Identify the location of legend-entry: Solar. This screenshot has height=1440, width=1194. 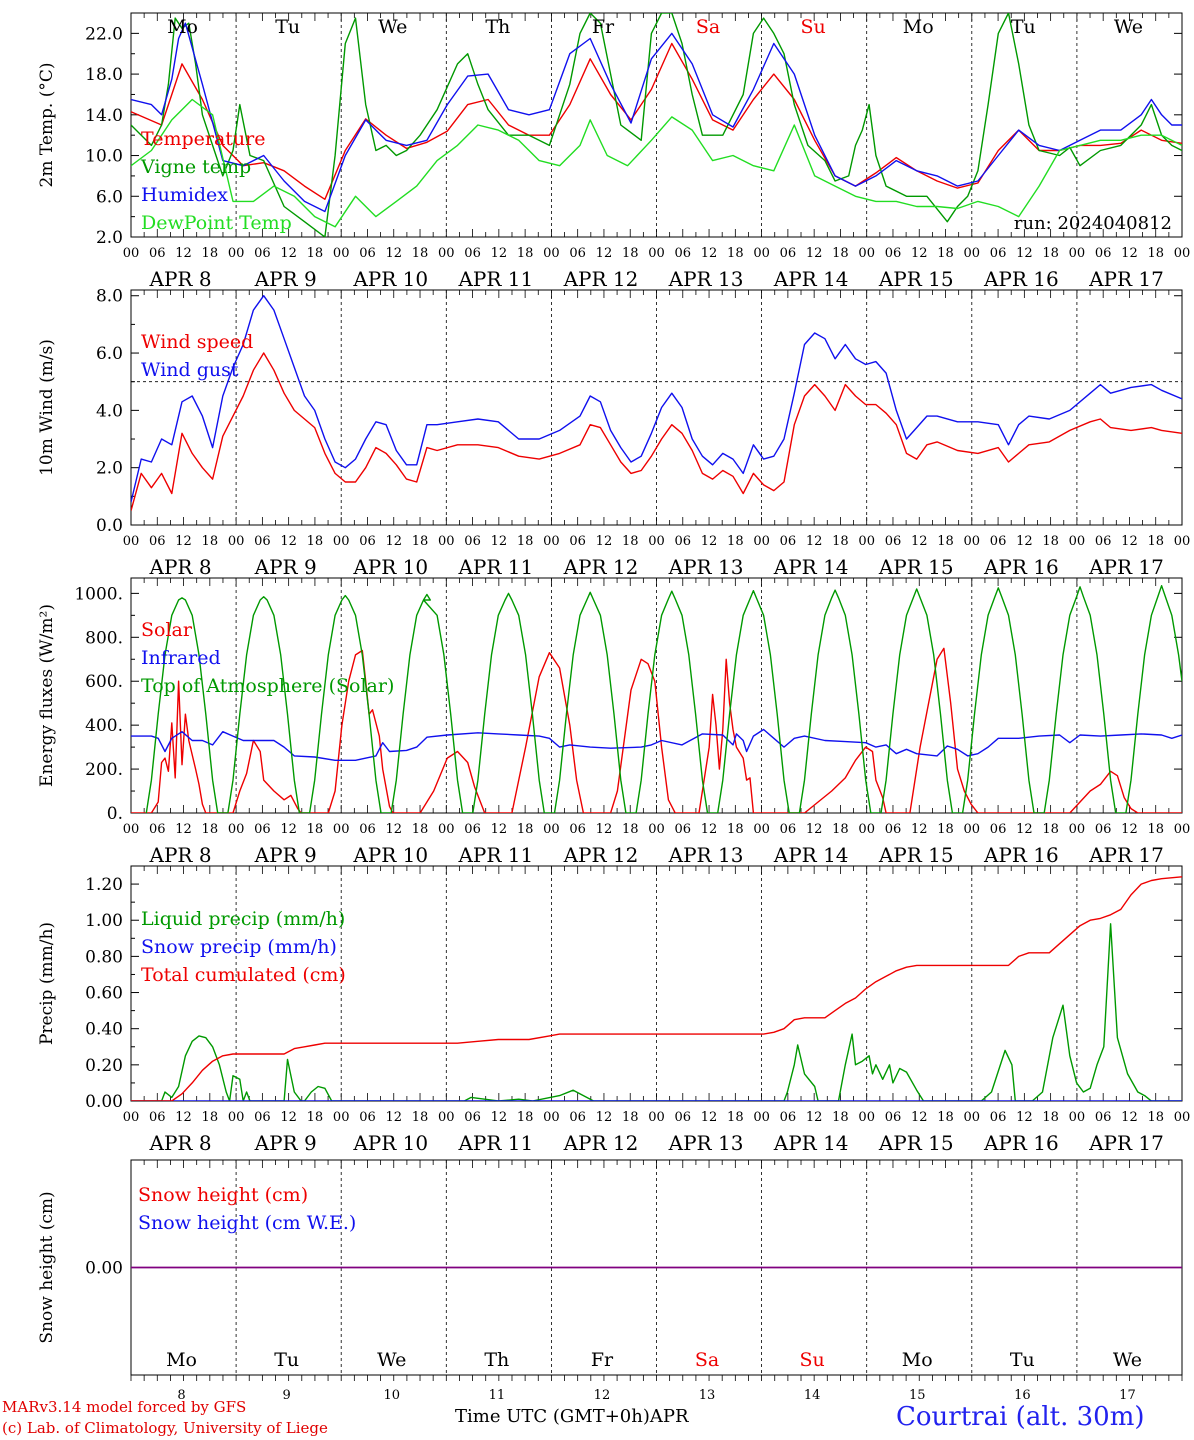
(167, 630).